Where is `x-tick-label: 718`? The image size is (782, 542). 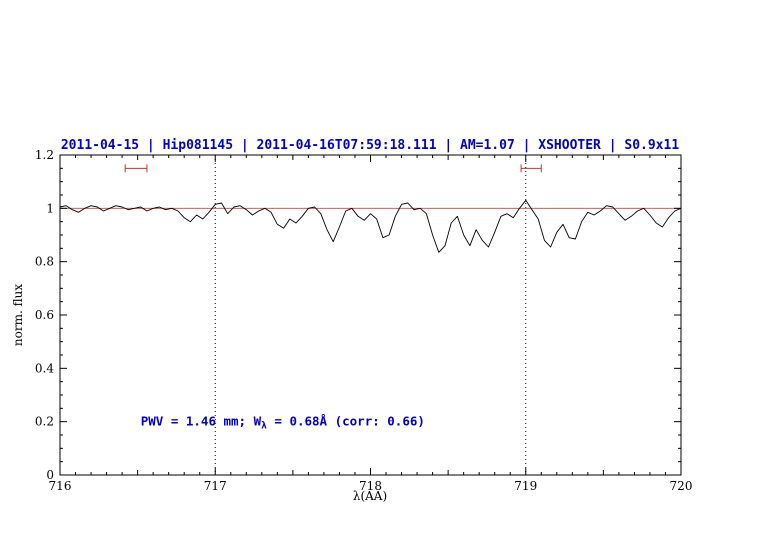 x-tick-label: 718 is located at coordinates (370, 486).